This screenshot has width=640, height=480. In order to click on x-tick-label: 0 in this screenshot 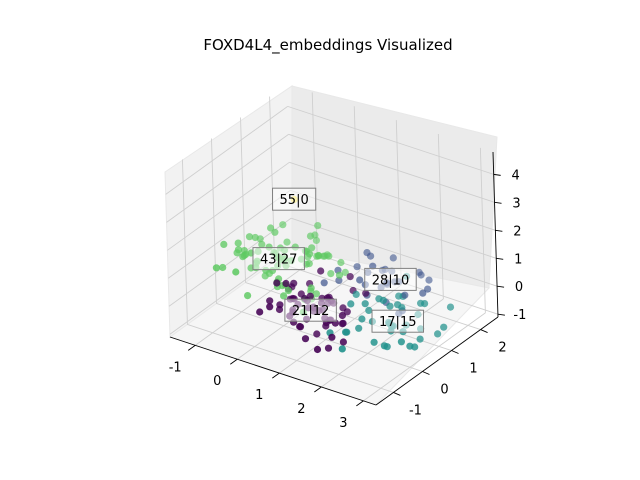, I will do `click(217, 381)`.